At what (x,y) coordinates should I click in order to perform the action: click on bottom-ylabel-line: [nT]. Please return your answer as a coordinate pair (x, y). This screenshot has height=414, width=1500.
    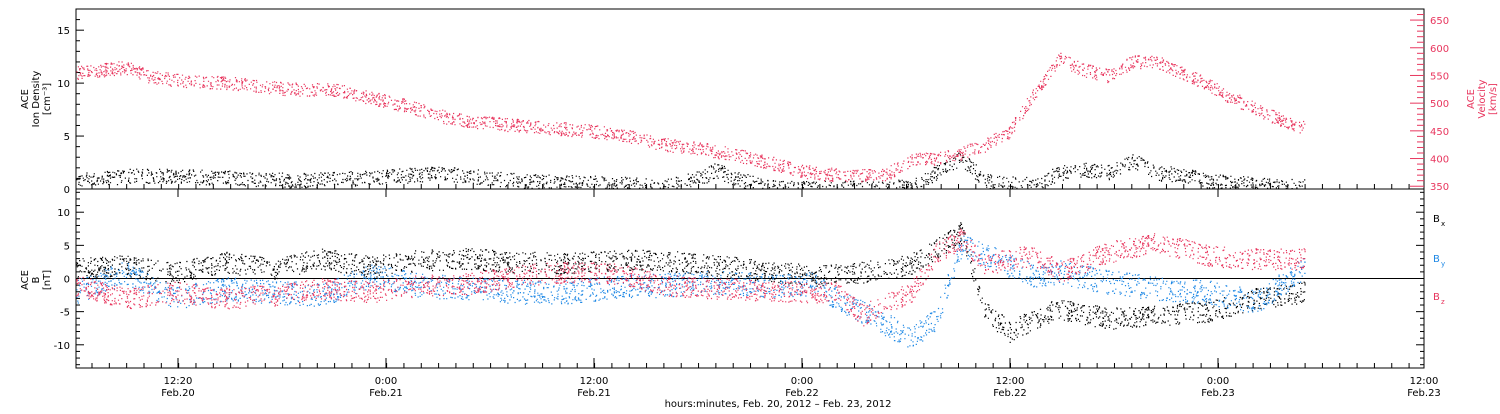
    Looking at the image, I should click on (47, 280).